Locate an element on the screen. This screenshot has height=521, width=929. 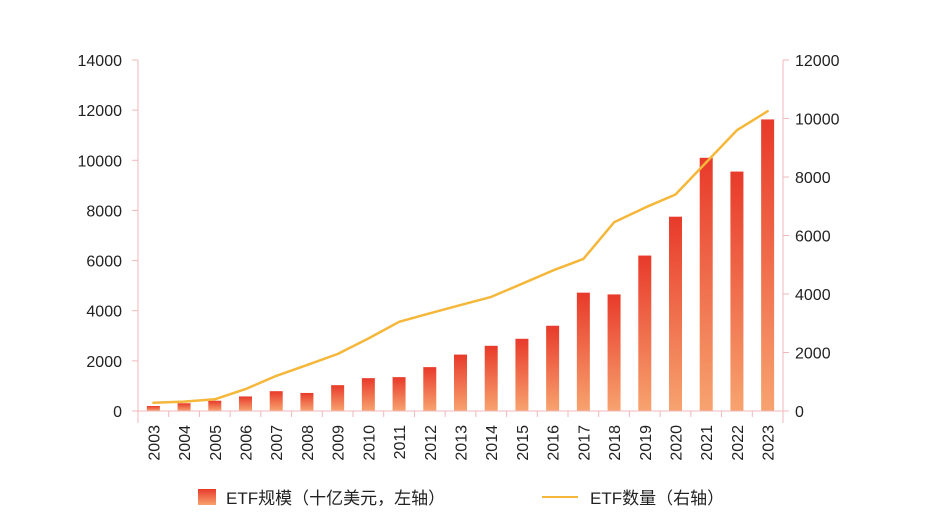
right-axis-tick-label: 0 is located at coordinates (799, 412).